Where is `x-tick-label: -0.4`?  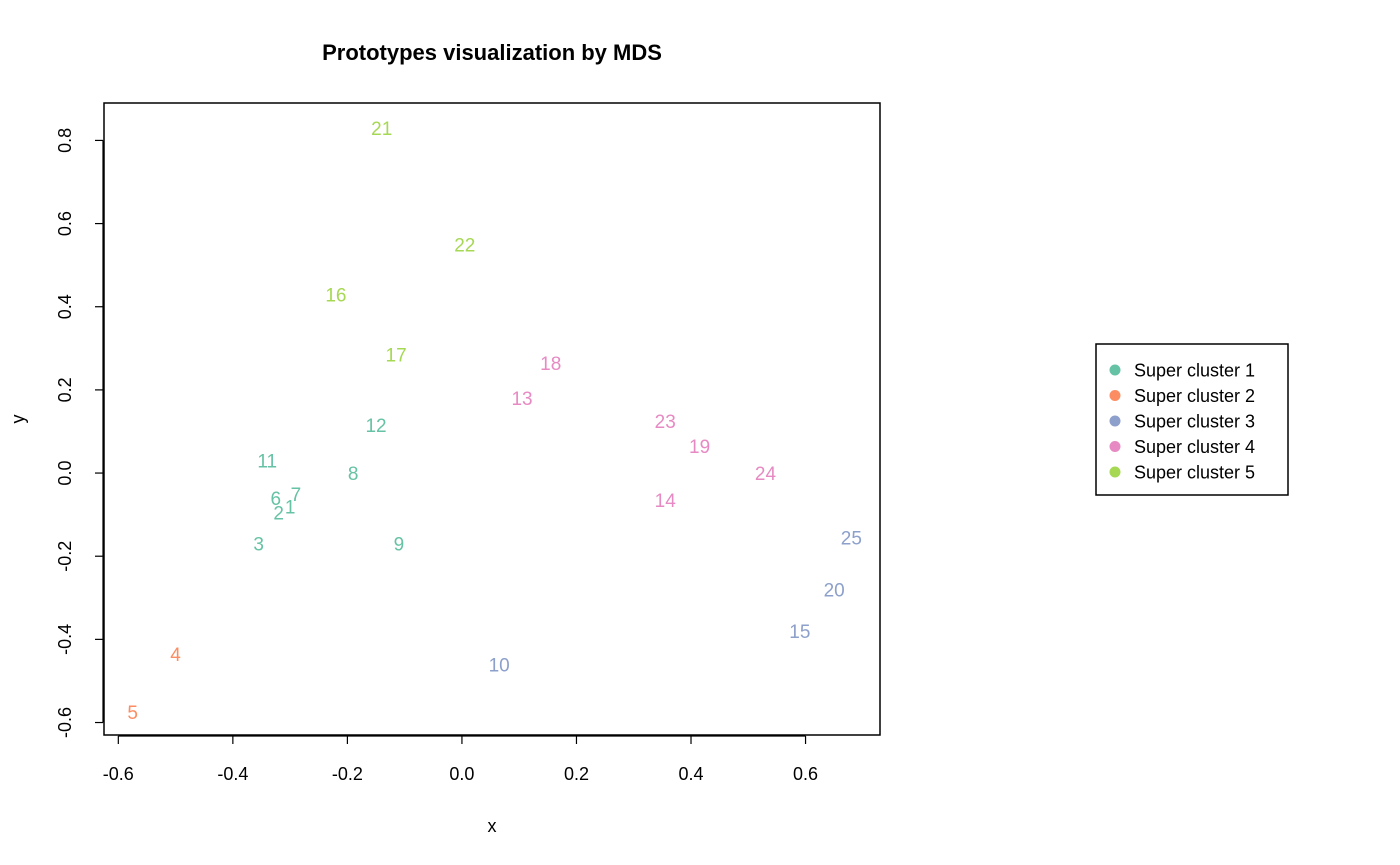 x-tick-label: -0.4 is located at coordinates (232, 774).